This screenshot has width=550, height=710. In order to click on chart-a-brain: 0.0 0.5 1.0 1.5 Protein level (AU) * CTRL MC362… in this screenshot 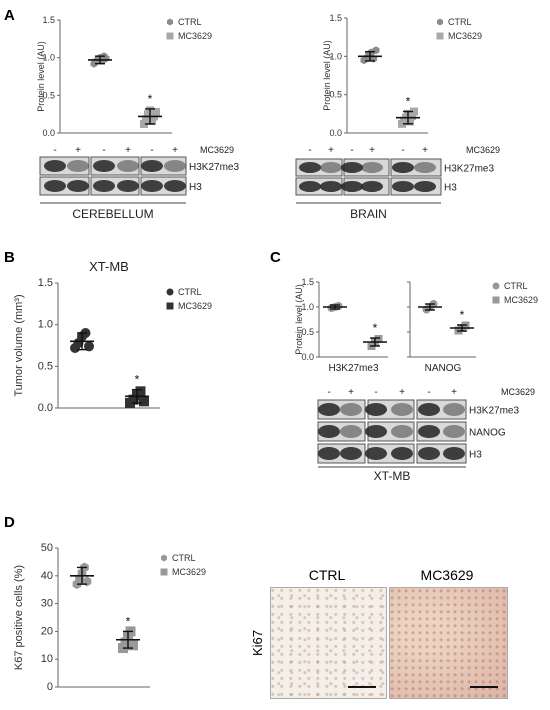, I will do `click(402, 75)`.